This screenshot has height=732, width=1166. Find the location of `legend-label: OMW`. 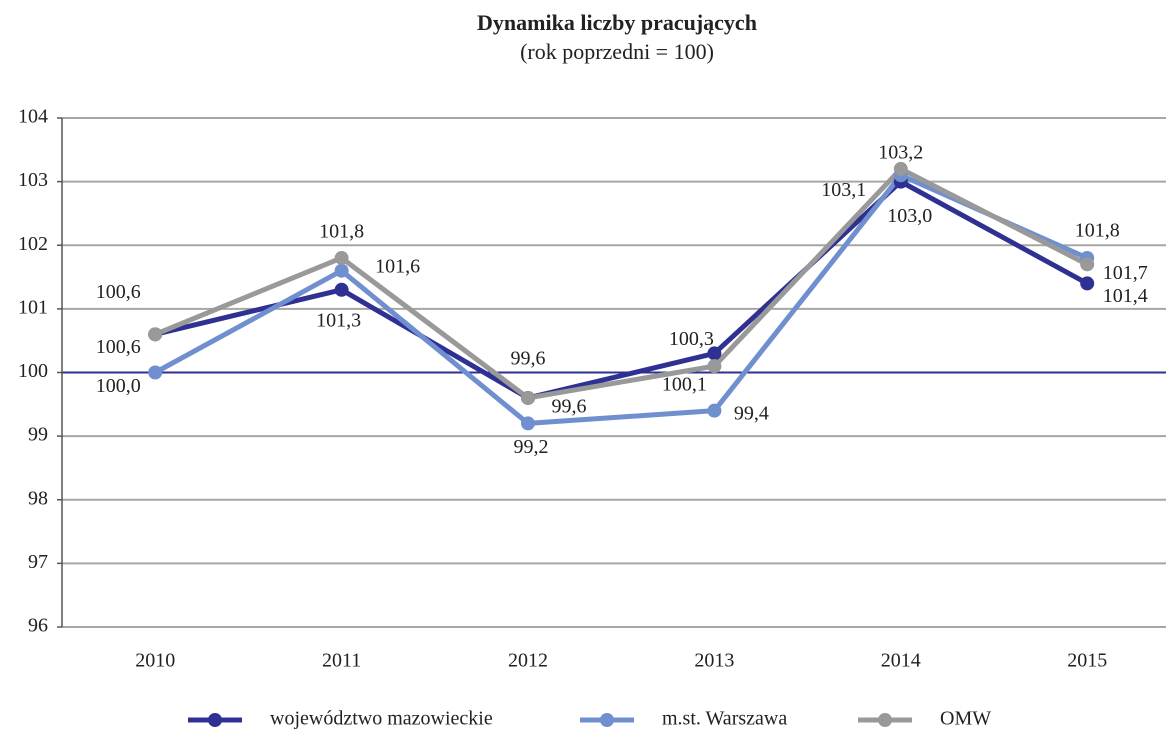

legend-label: OMW is located at coordinates (965, 719).